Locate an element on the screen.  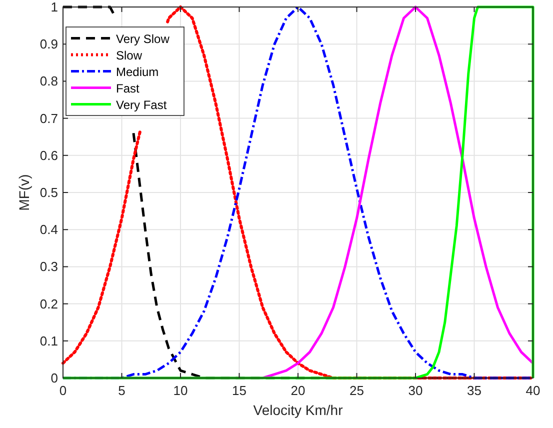
y-tick-label: 0.5 is located at coordinates (49, 192).